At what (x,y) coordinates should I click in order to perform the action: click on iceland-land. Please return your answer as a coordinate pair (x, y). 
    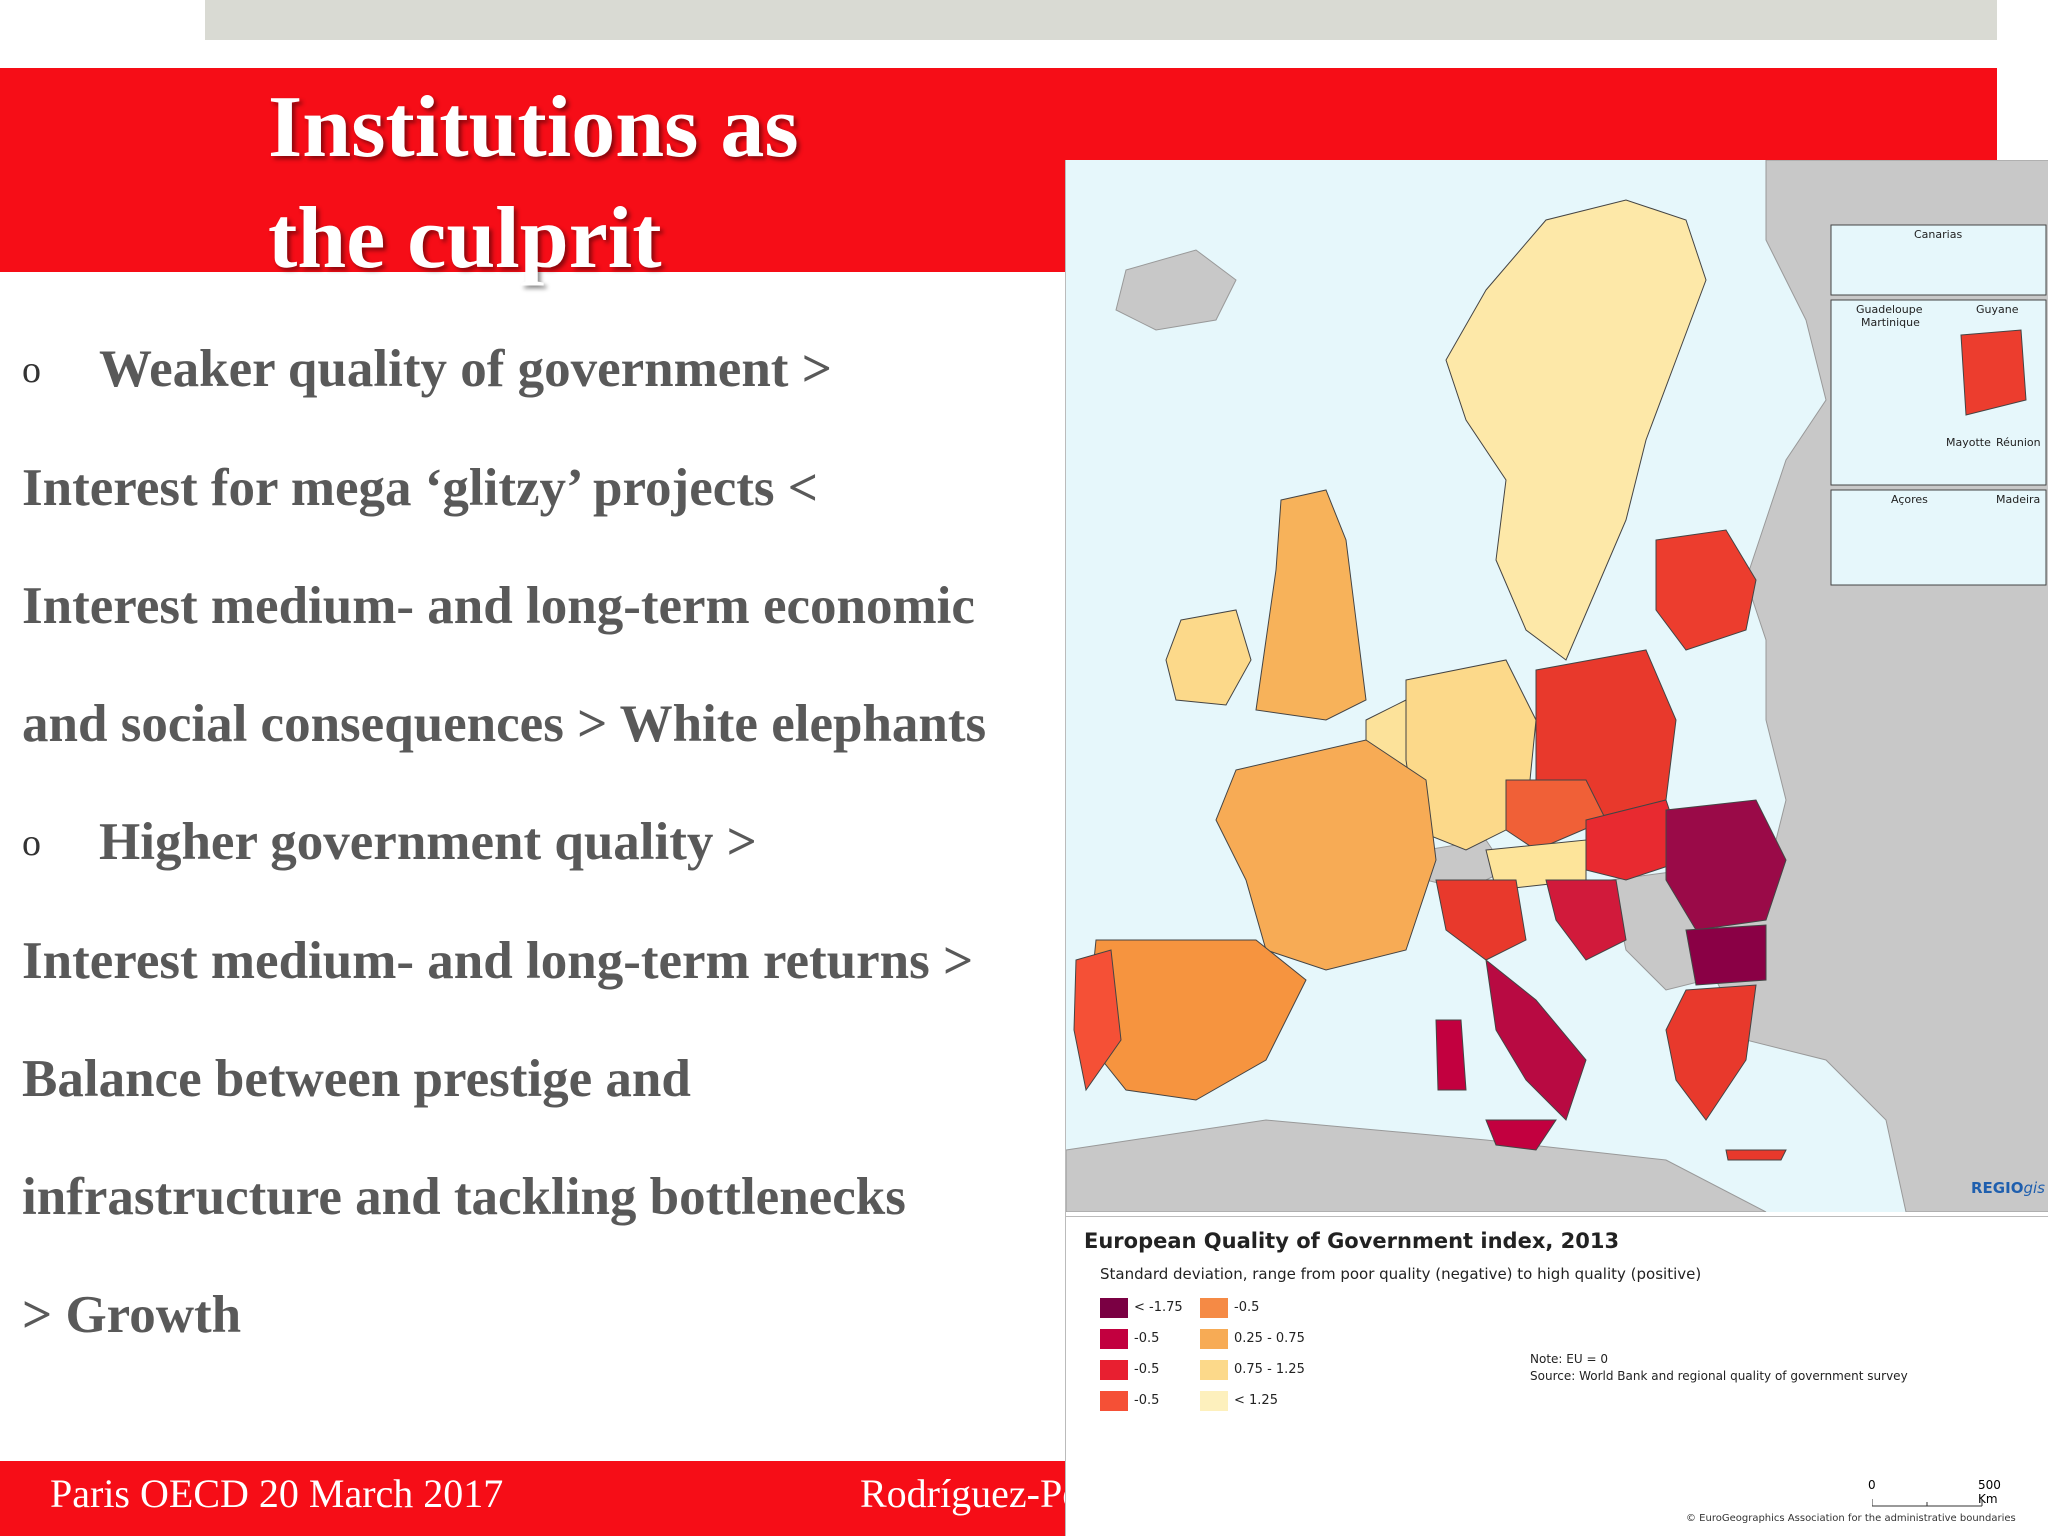
    Looking at the image, I should click on (1176, 290).